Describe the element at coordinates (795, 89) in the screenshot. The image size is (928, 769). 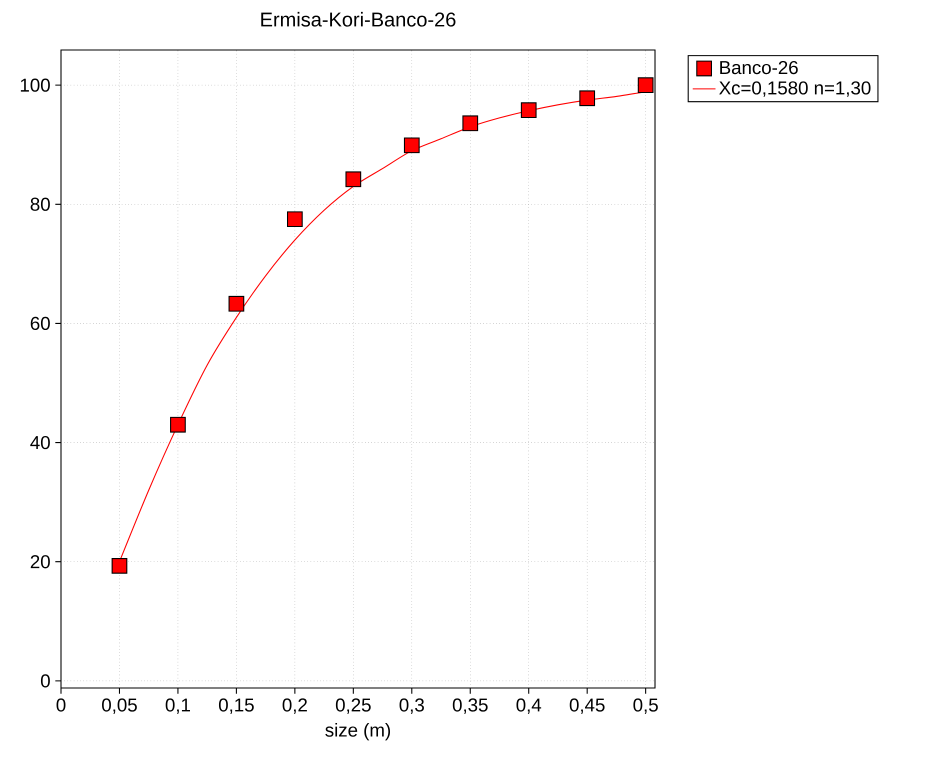
I see `legend-label: Xc=0,1580 n=1,30` at that location.